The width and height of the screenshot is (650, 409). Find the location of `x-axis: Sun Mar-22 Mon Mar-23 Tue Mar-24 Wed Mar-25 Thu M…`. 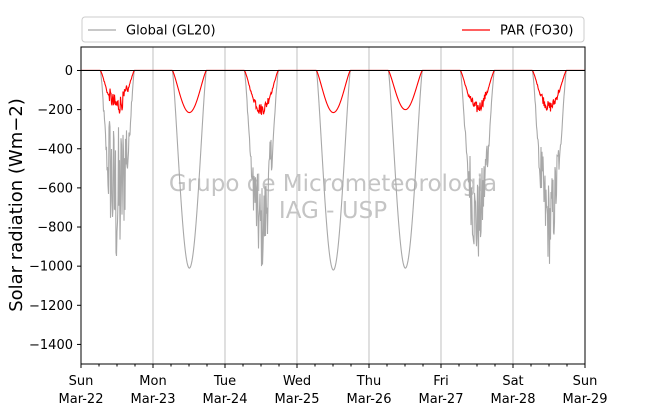

x-axis: Sun Mar-22 Mon Mar-23 Tue Mar-24 Wed Mar-25 Thu M… is located at coordinates (333, 385).